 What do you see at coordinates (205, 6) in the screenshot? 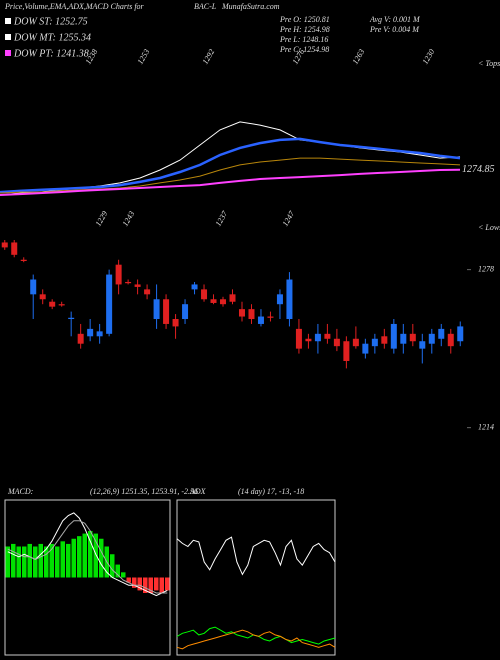
I see `symbol: BAC-L` at bounding box center [205, 6].